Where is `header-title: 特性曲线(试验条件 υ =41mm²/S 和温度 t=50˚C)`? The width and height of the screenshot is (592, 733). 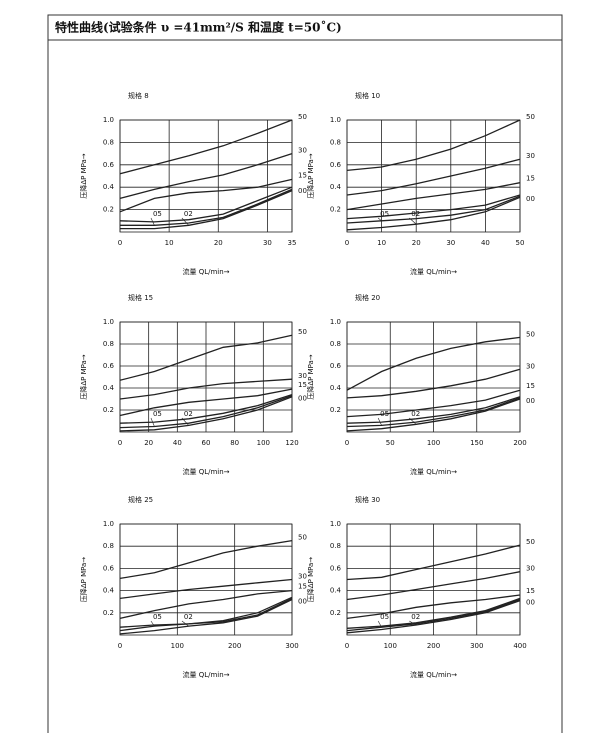
header-title: 特性曲线(试验条件 υ =41mm²/S 和温度 t=50˚C) is located at coordinates (198, 27).